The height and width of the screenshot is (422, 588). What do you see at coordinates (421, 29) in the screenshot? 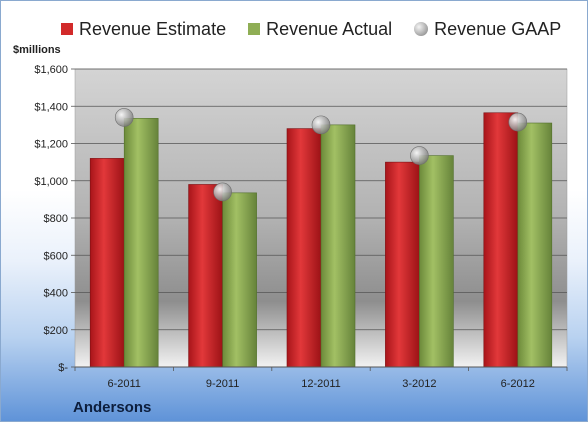
I see `legend-swatch-revenue-gaap` at bounding box center [421, 29].